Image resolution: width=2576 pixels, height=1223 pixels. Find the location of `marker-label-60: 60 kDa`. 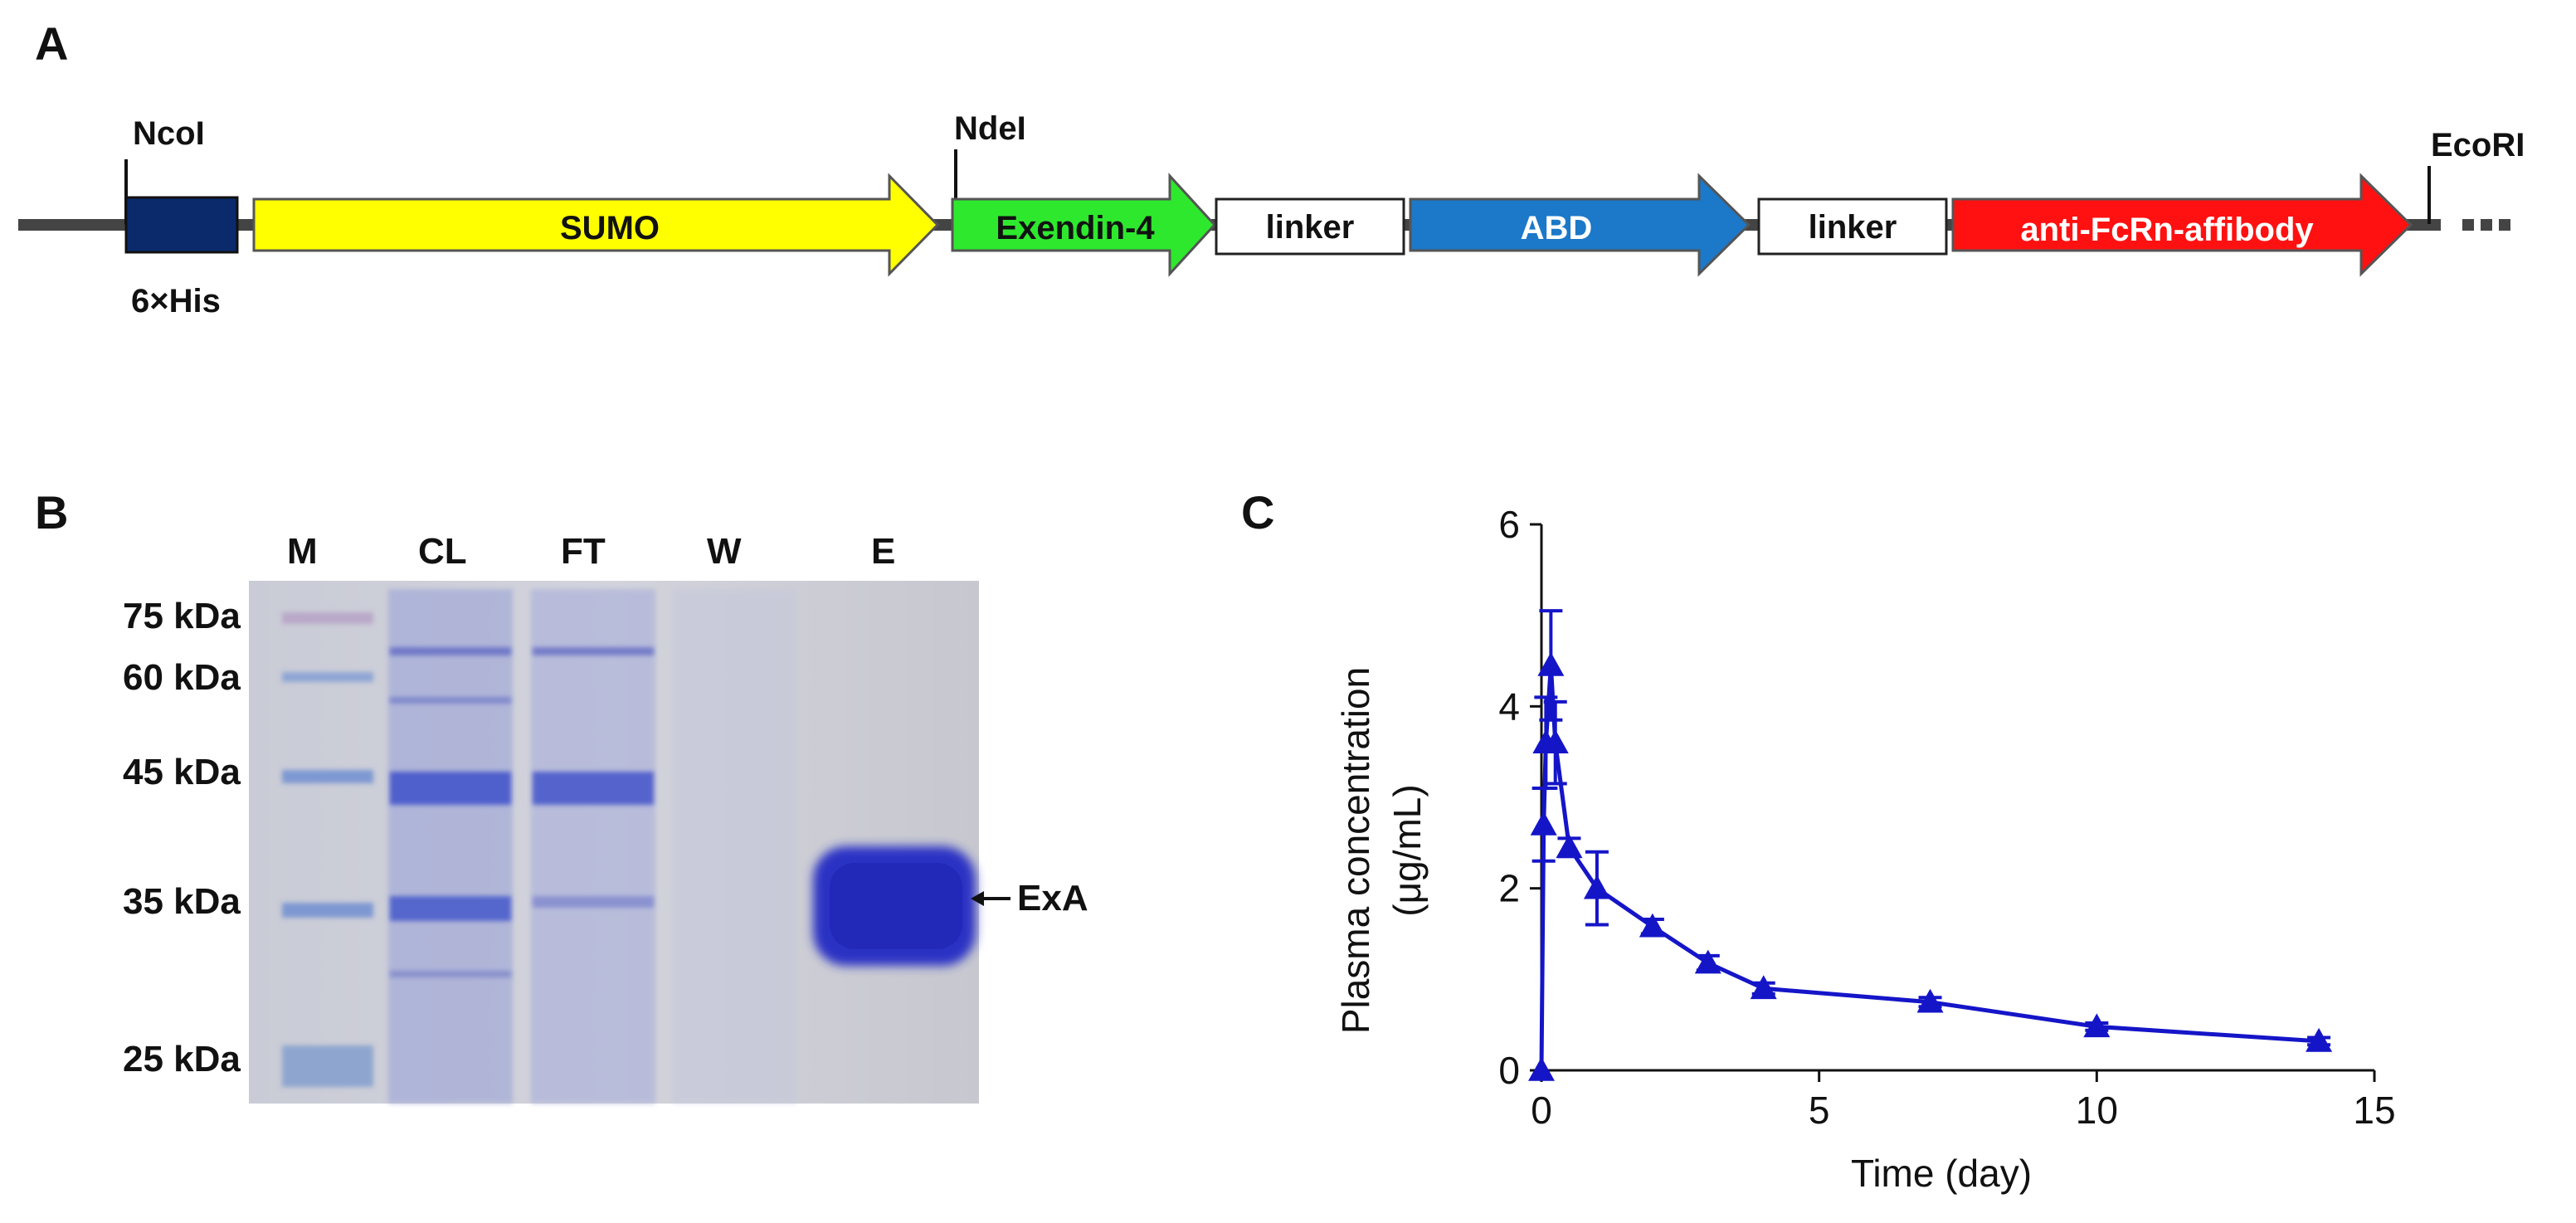

marker-label-60: 60 kDa is located at coordinates (182, 678).